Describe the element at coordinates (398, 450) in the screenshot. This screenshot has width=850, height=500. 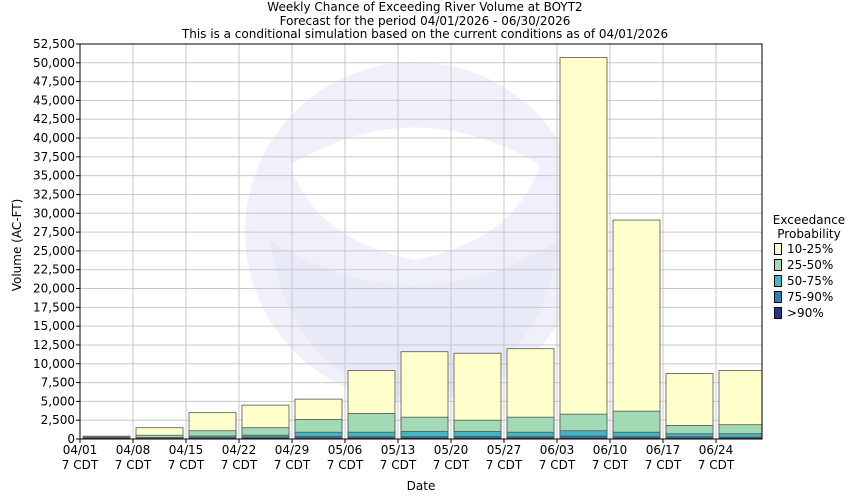
I see `x-tick-label: 05/13` at that location.